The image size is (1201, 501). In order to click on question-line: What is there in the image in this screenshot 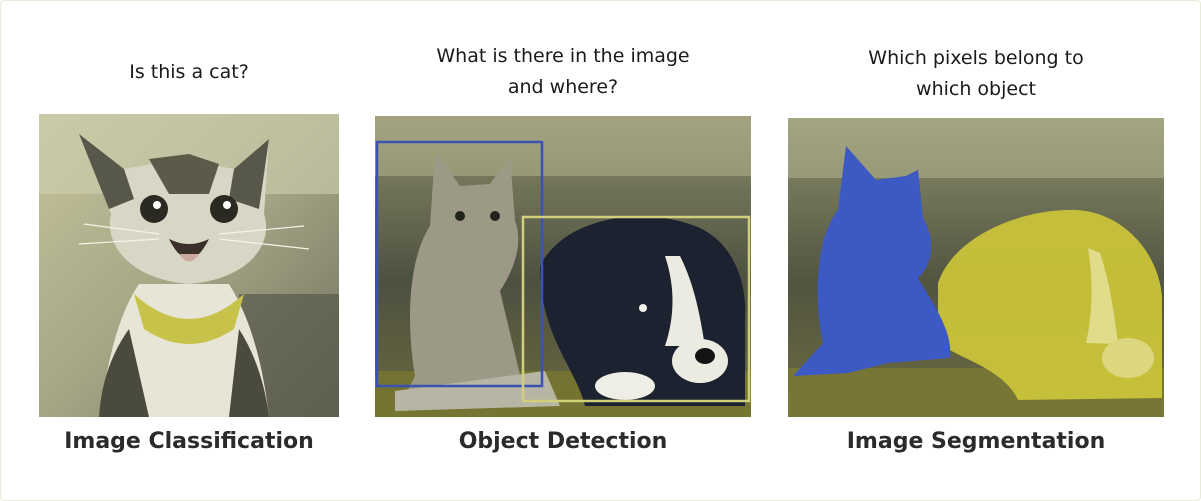, I will do `click(563, 56)`.